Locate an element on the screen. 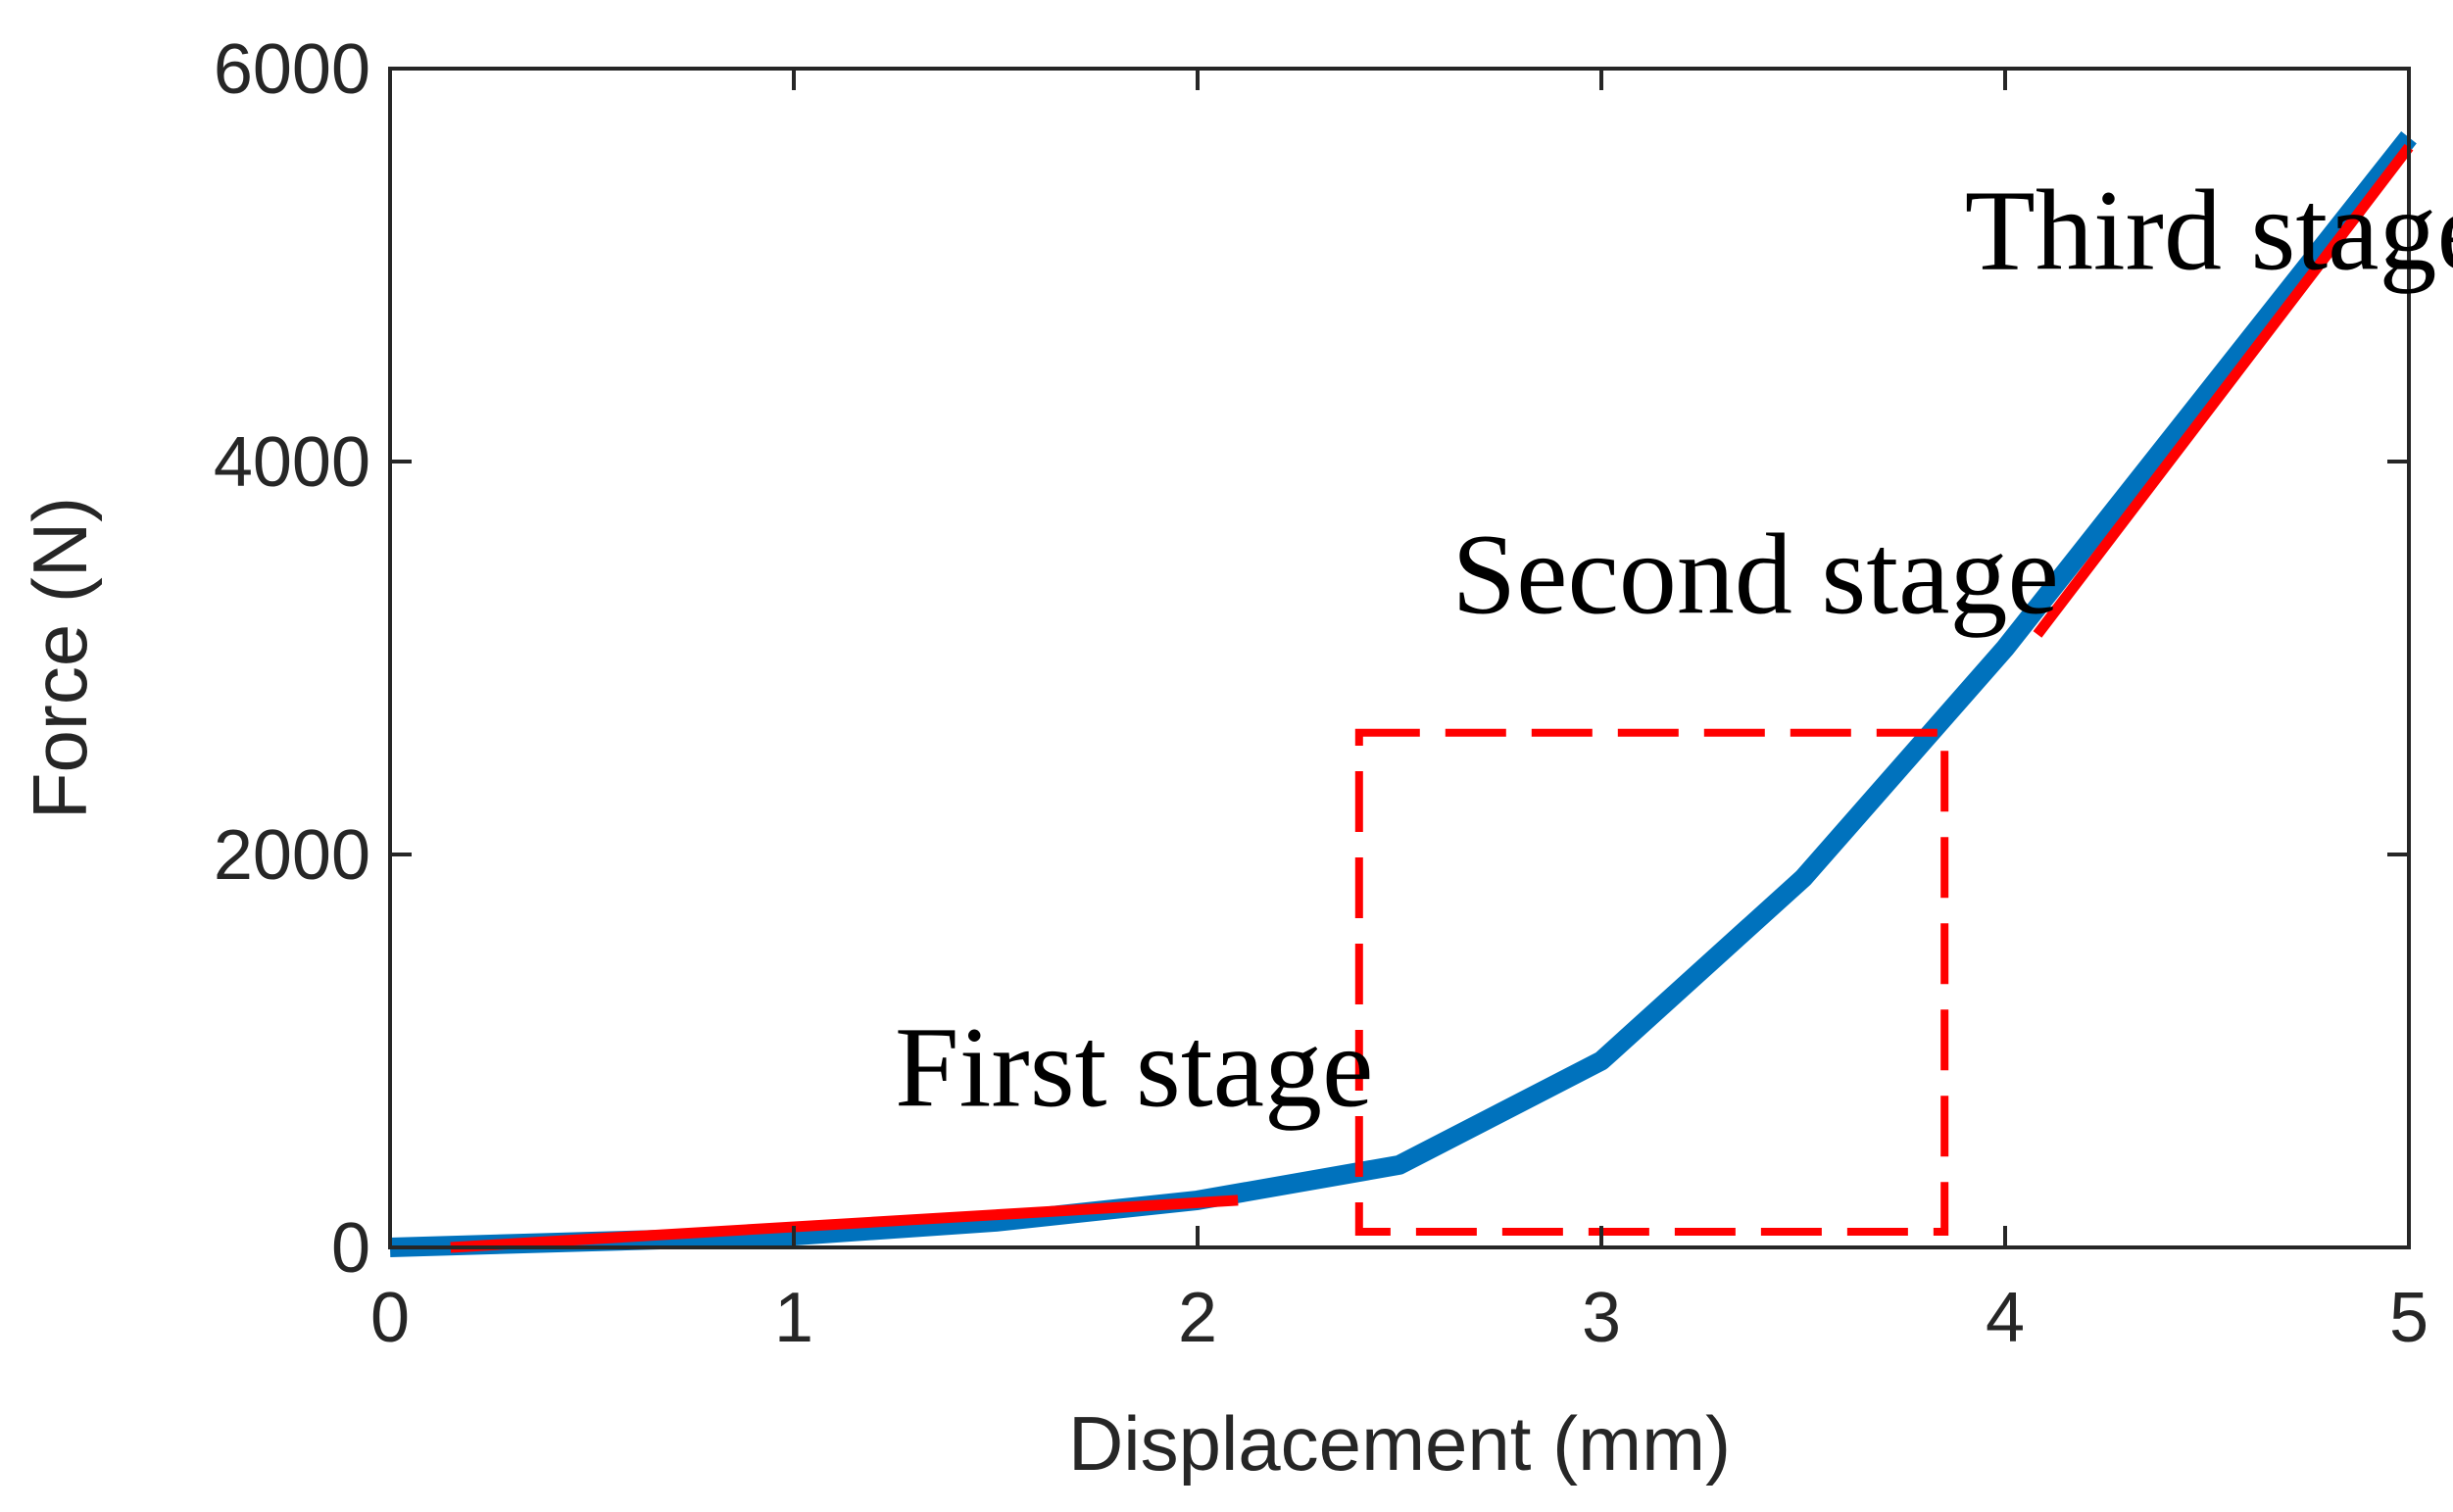 This screenshot has width=2453, height=1512. x-tick-label: 1 is located at coordinates (793, 1318).